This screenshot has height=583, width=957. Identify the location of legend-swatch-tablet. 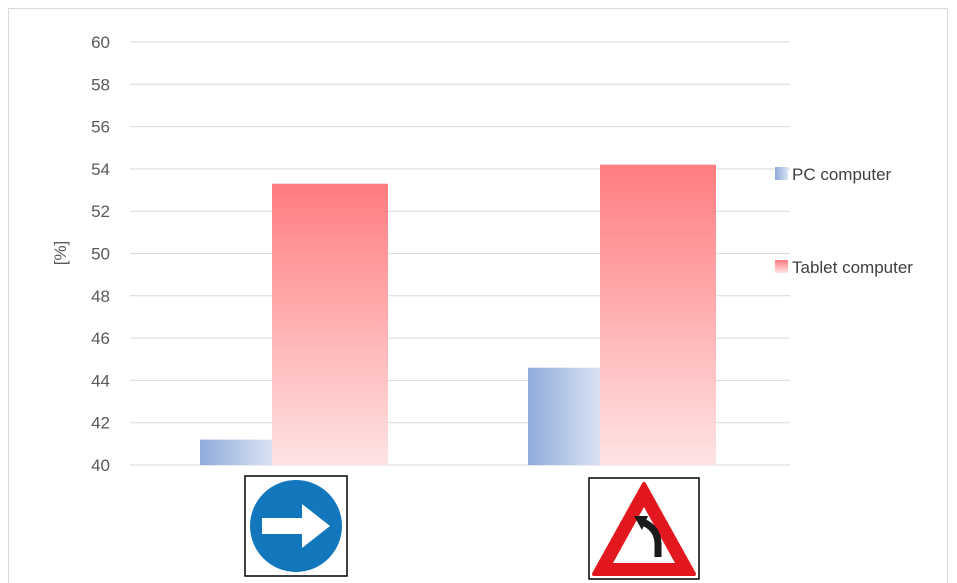
(781, 266).